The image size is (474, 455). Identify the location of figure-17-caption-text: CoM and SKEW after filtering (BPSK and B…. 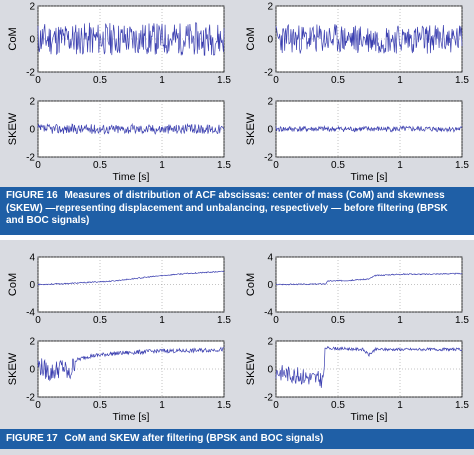
(194, 438).